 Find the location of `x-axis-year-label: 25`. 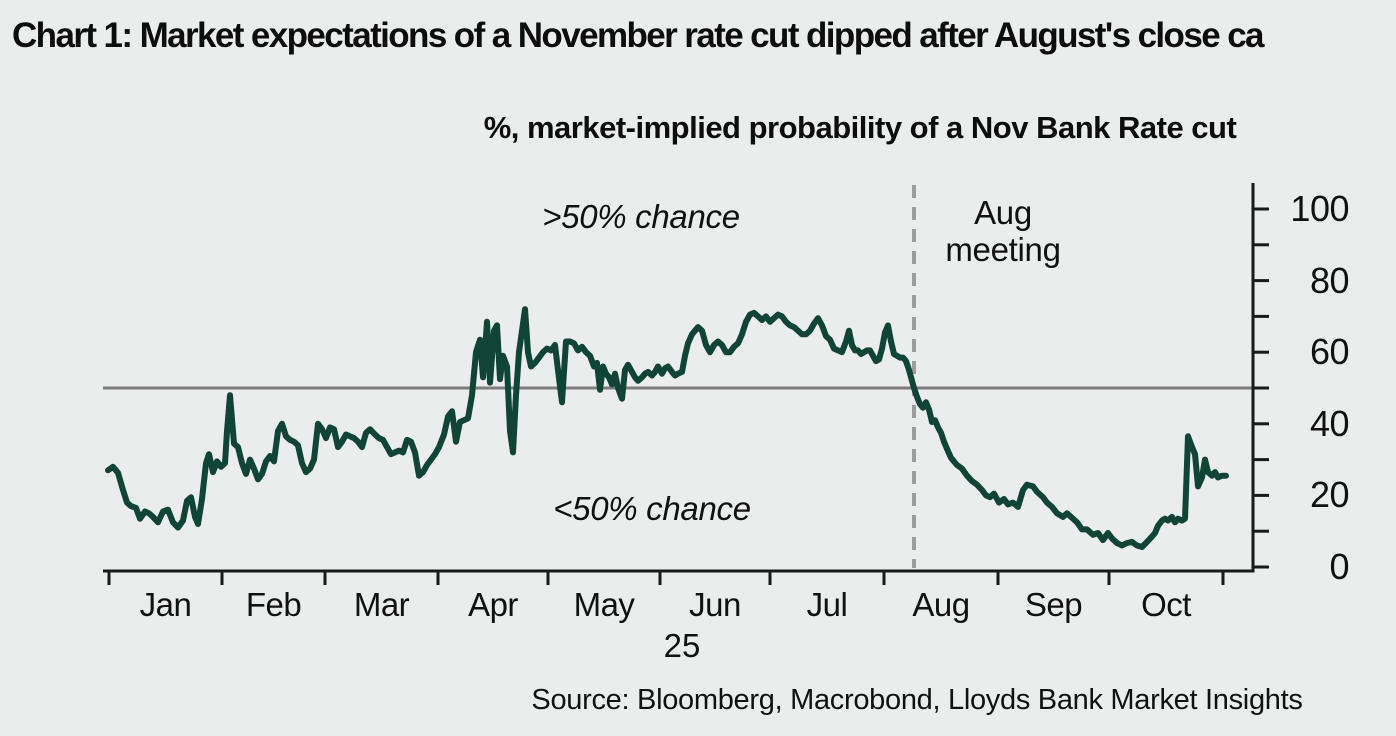

x-axis-year-label: 25 is located at coordinates (682, 645).